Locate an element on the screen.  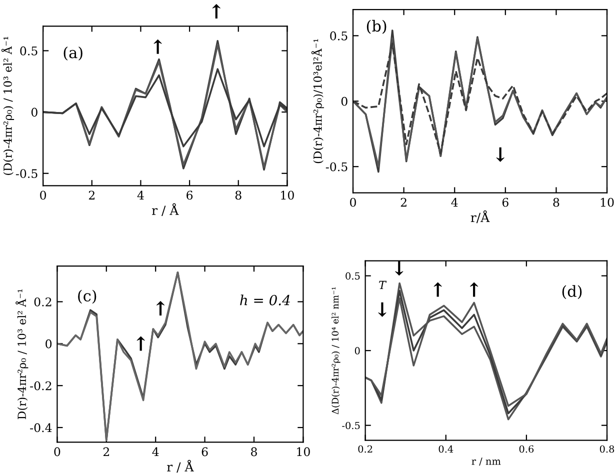
text: (d) is located at coordinates (572, 292).